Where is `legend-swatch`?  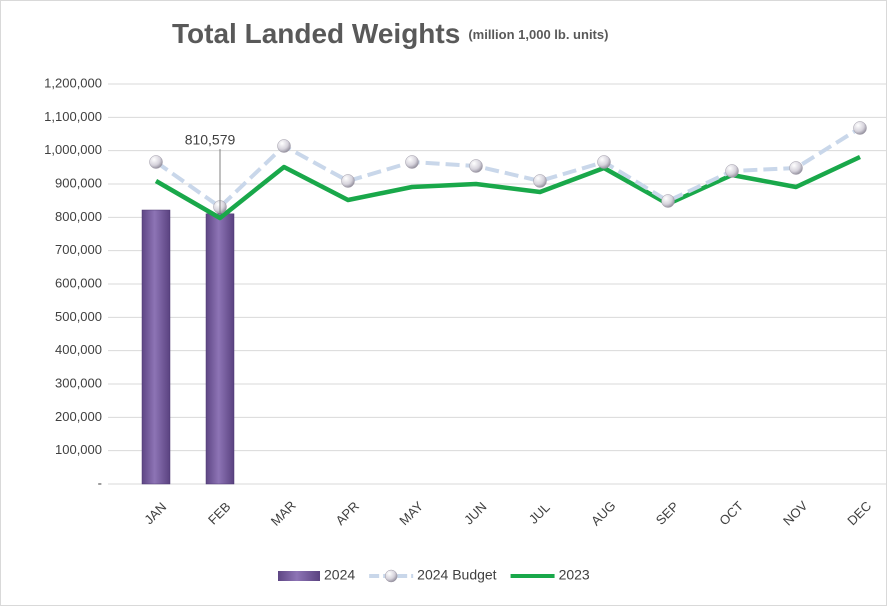
legend-swatch is located at coordinates (299, 576).